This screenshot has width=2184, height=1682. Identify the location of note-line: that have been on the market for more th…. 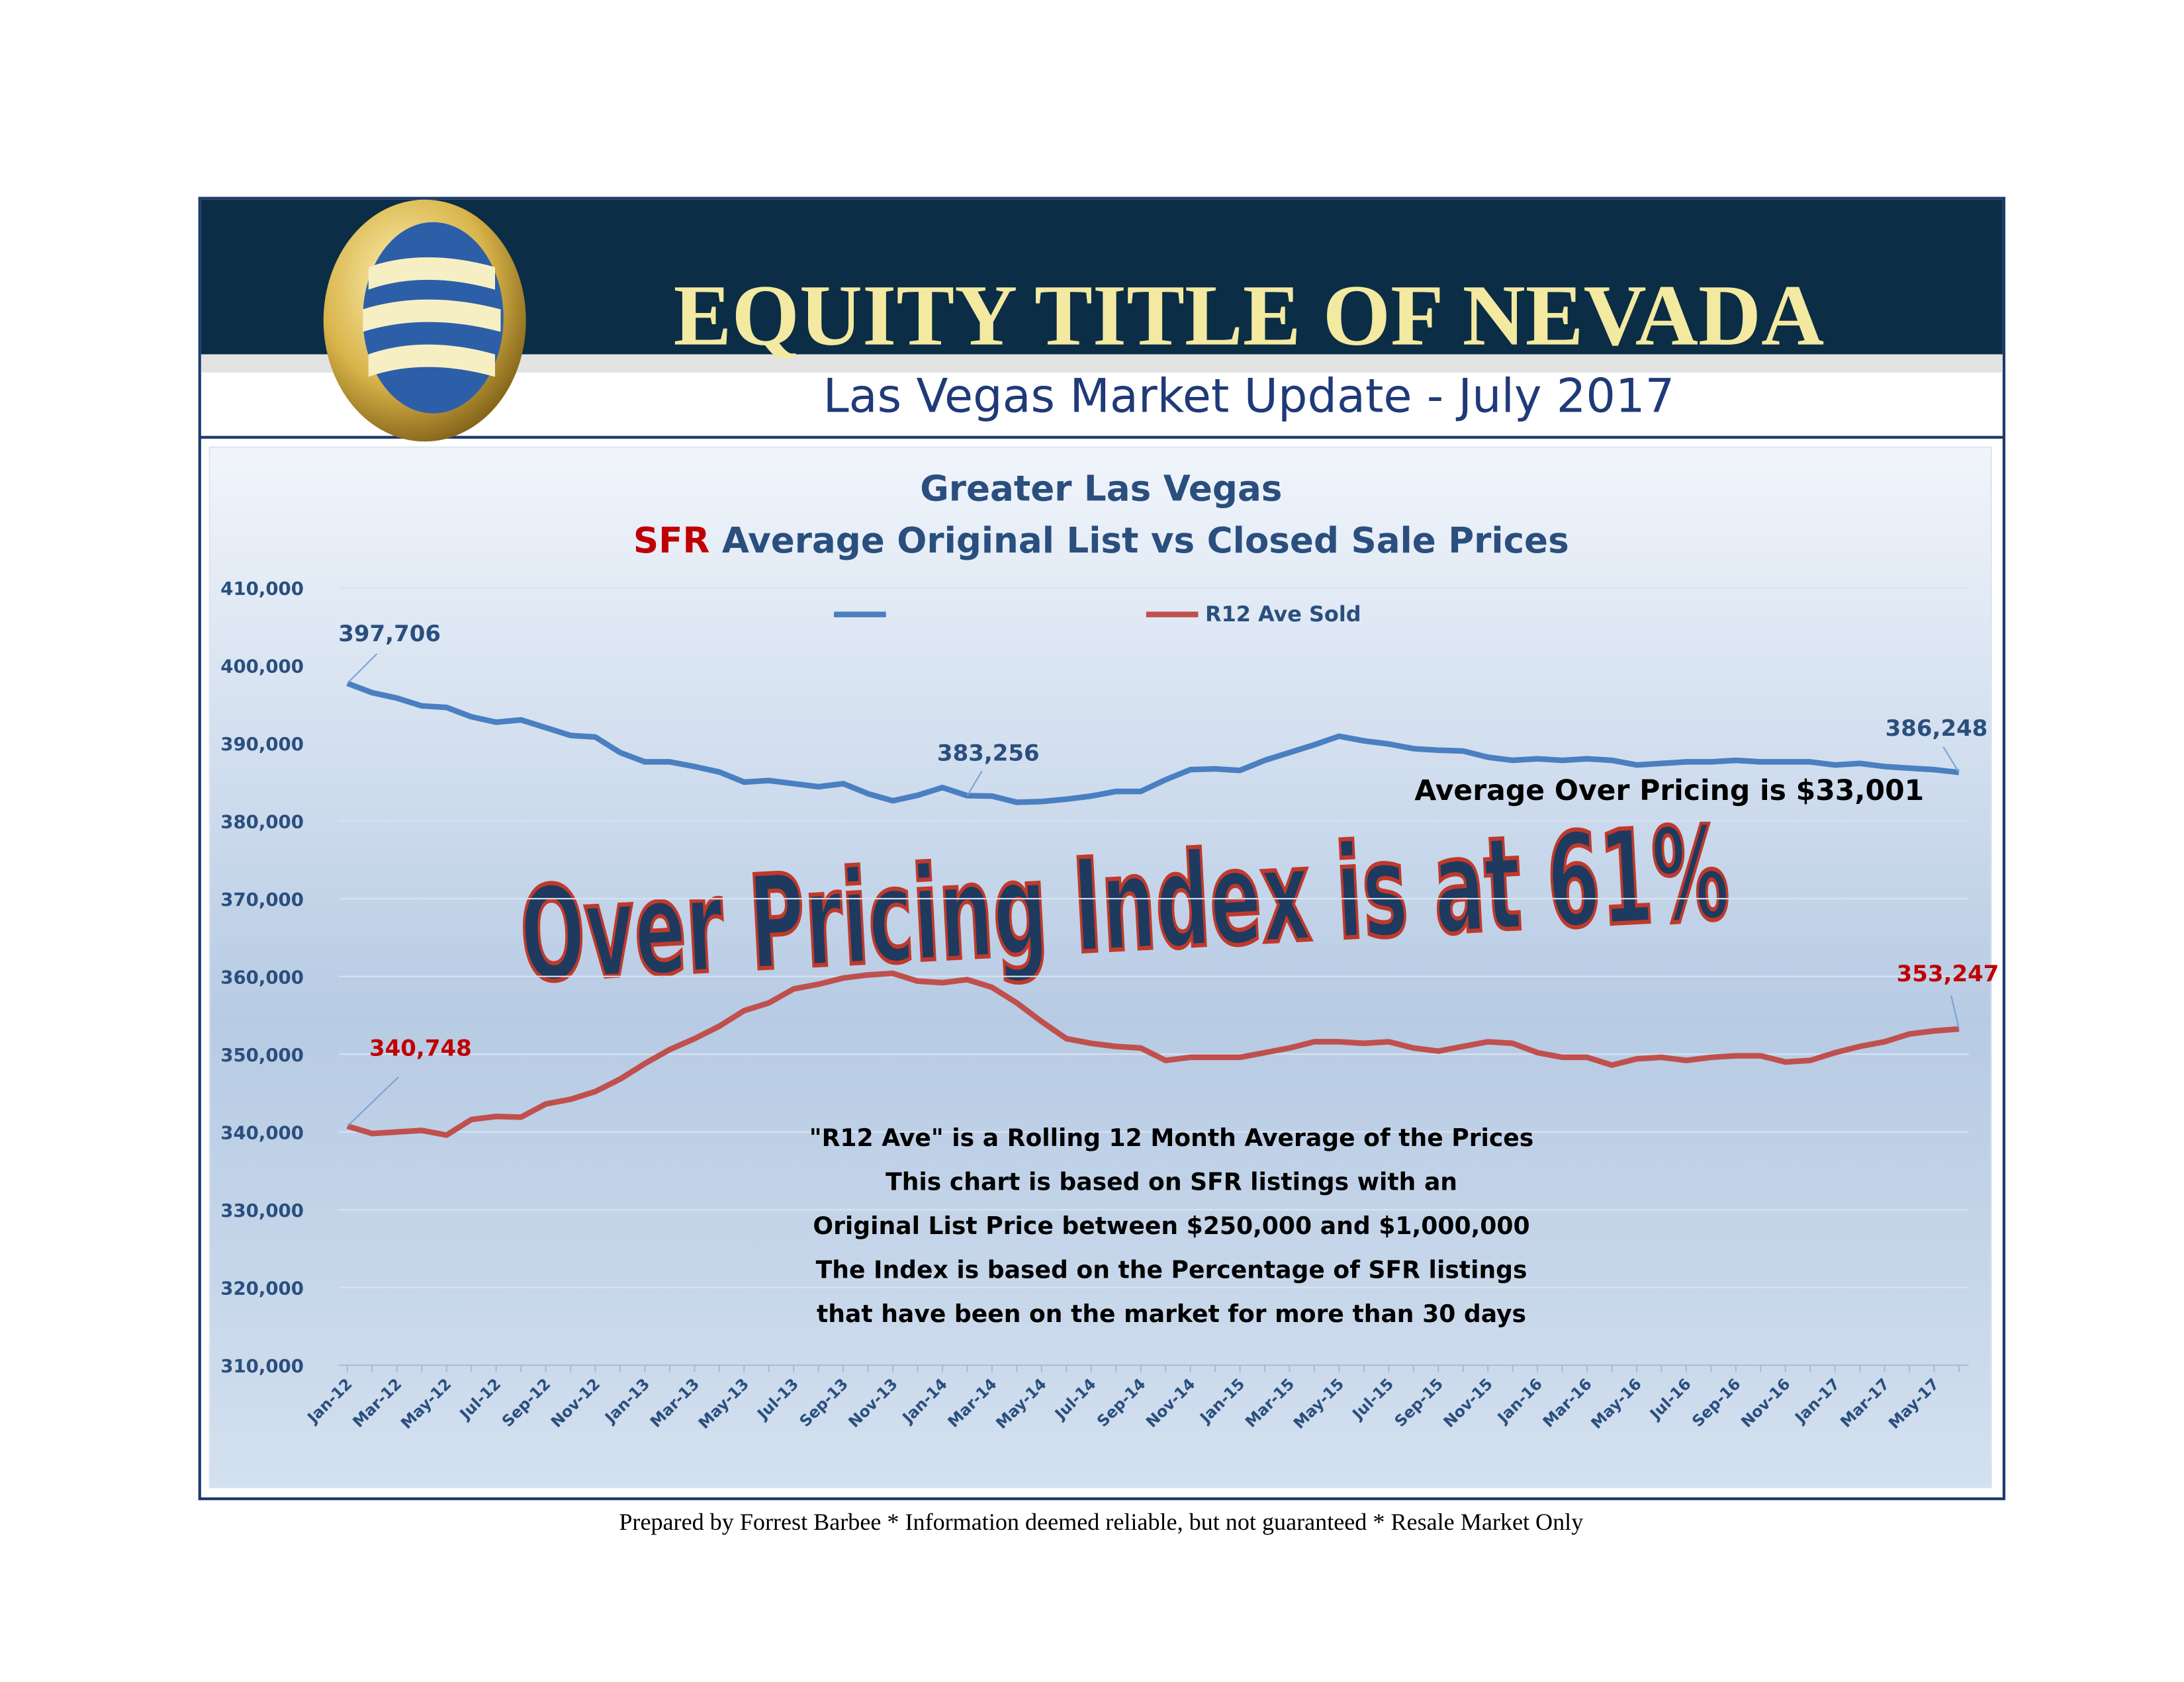
(1171, 1314).